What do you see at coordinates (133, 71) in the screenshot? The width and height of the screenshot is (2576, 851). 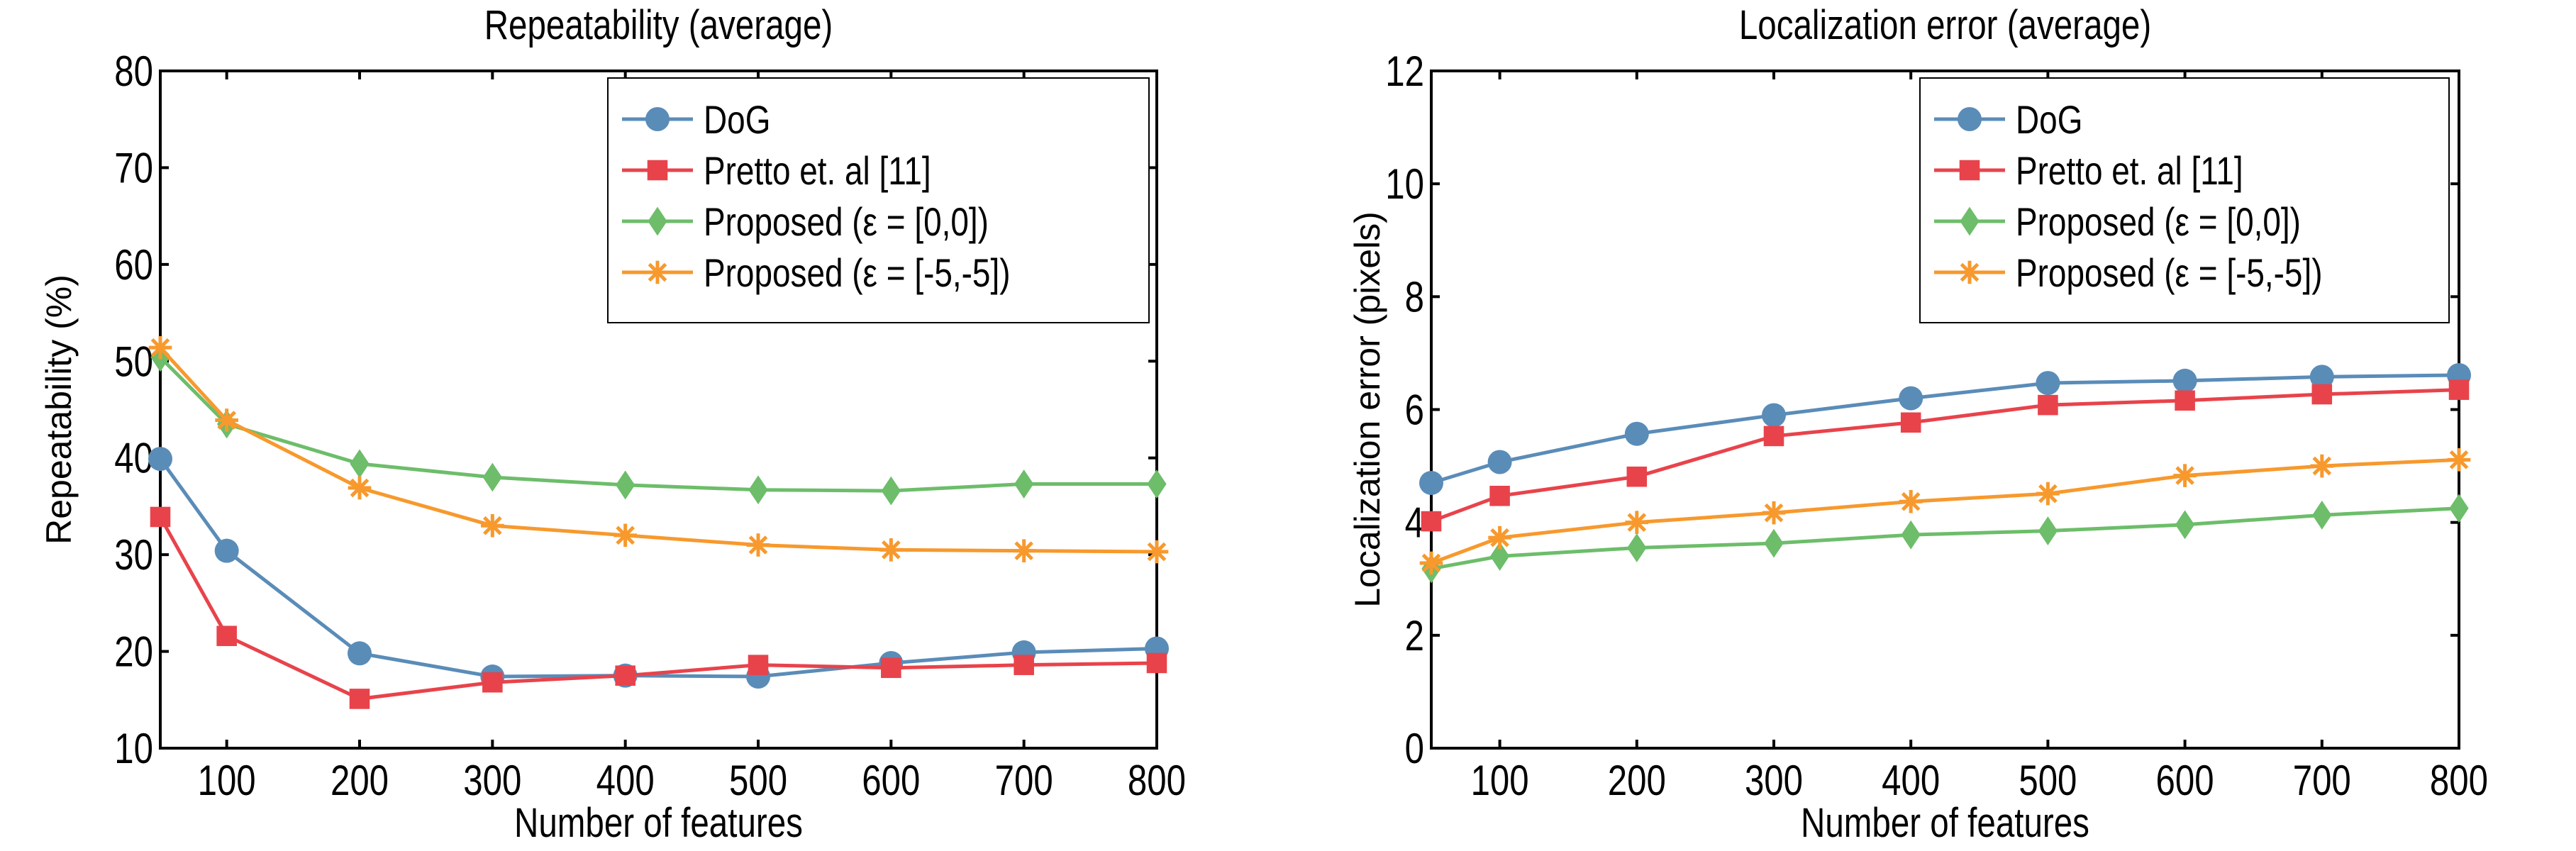 I see `y-tick-label: 80` at bounding box center [133, 71].